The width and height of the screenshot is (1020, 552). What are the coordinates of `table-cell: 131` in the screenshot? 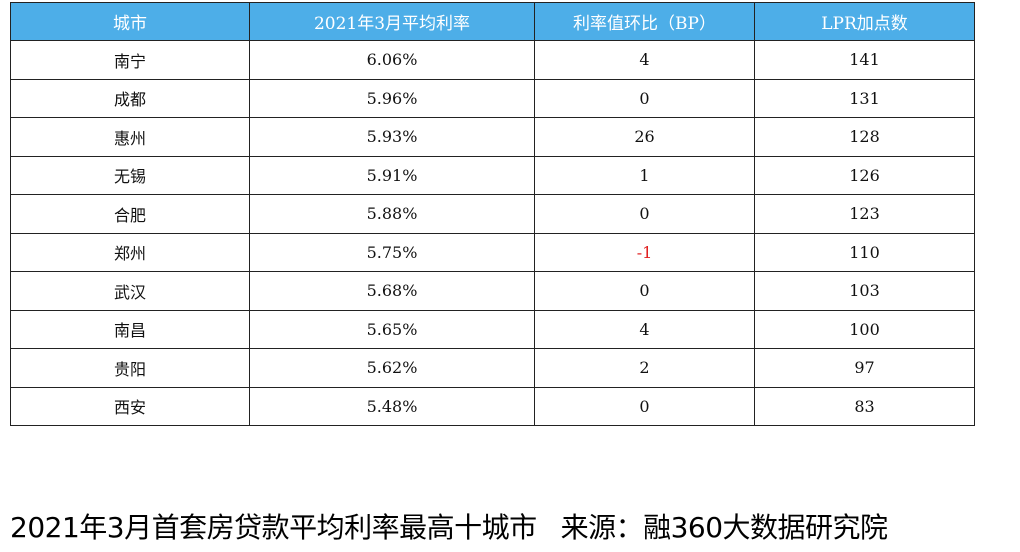 It's located at (864, 98).